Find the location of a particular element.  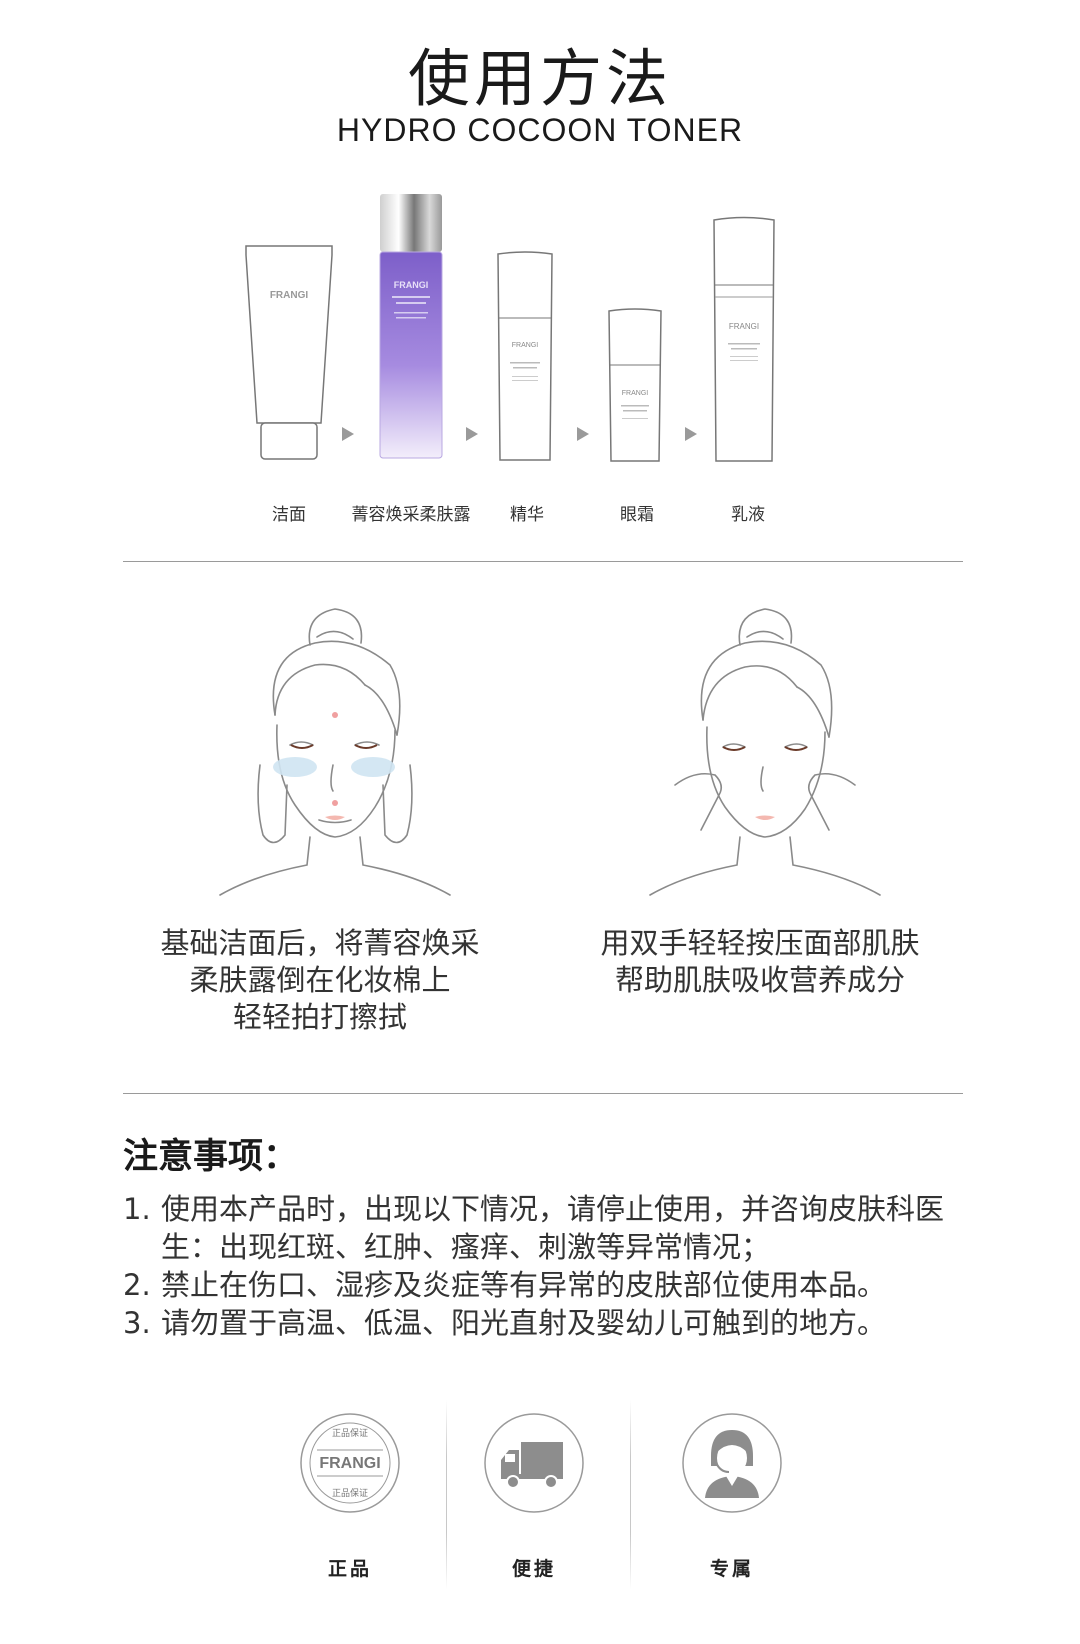

essence-bottle-image: FRANGI is located at coordinates (525, 356).